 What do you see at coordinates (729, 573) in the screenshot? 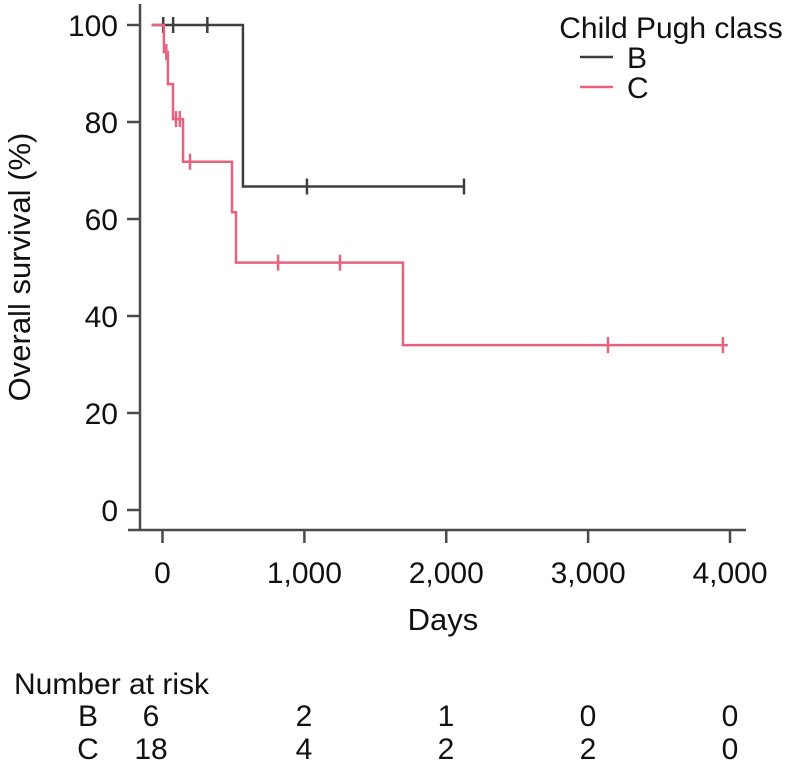
I see `x-tick-label: 4,000` at bounding box center [729, 573].